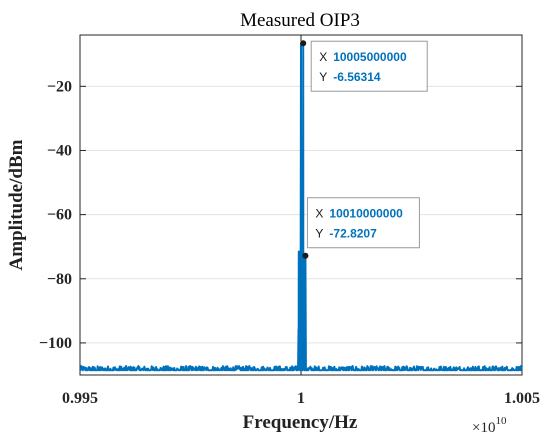  I want to click on datatip: X 10005000000 Y -6.56314, so click(364, 66).